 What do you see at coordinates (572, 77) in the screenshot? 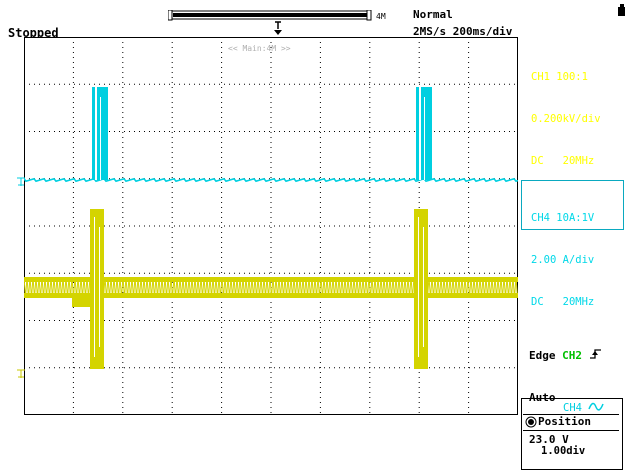
I see `ch1-probe: 100:1` at bounding box center [572, 77].